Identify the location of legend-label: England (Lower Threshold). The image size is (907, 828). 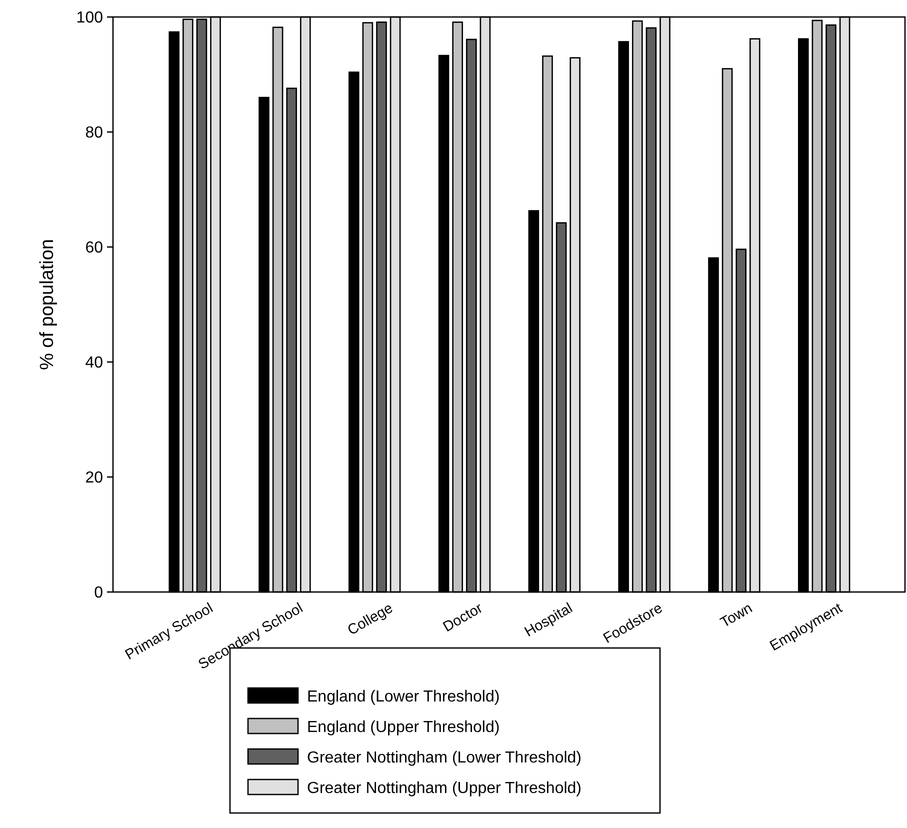
(403, 697).